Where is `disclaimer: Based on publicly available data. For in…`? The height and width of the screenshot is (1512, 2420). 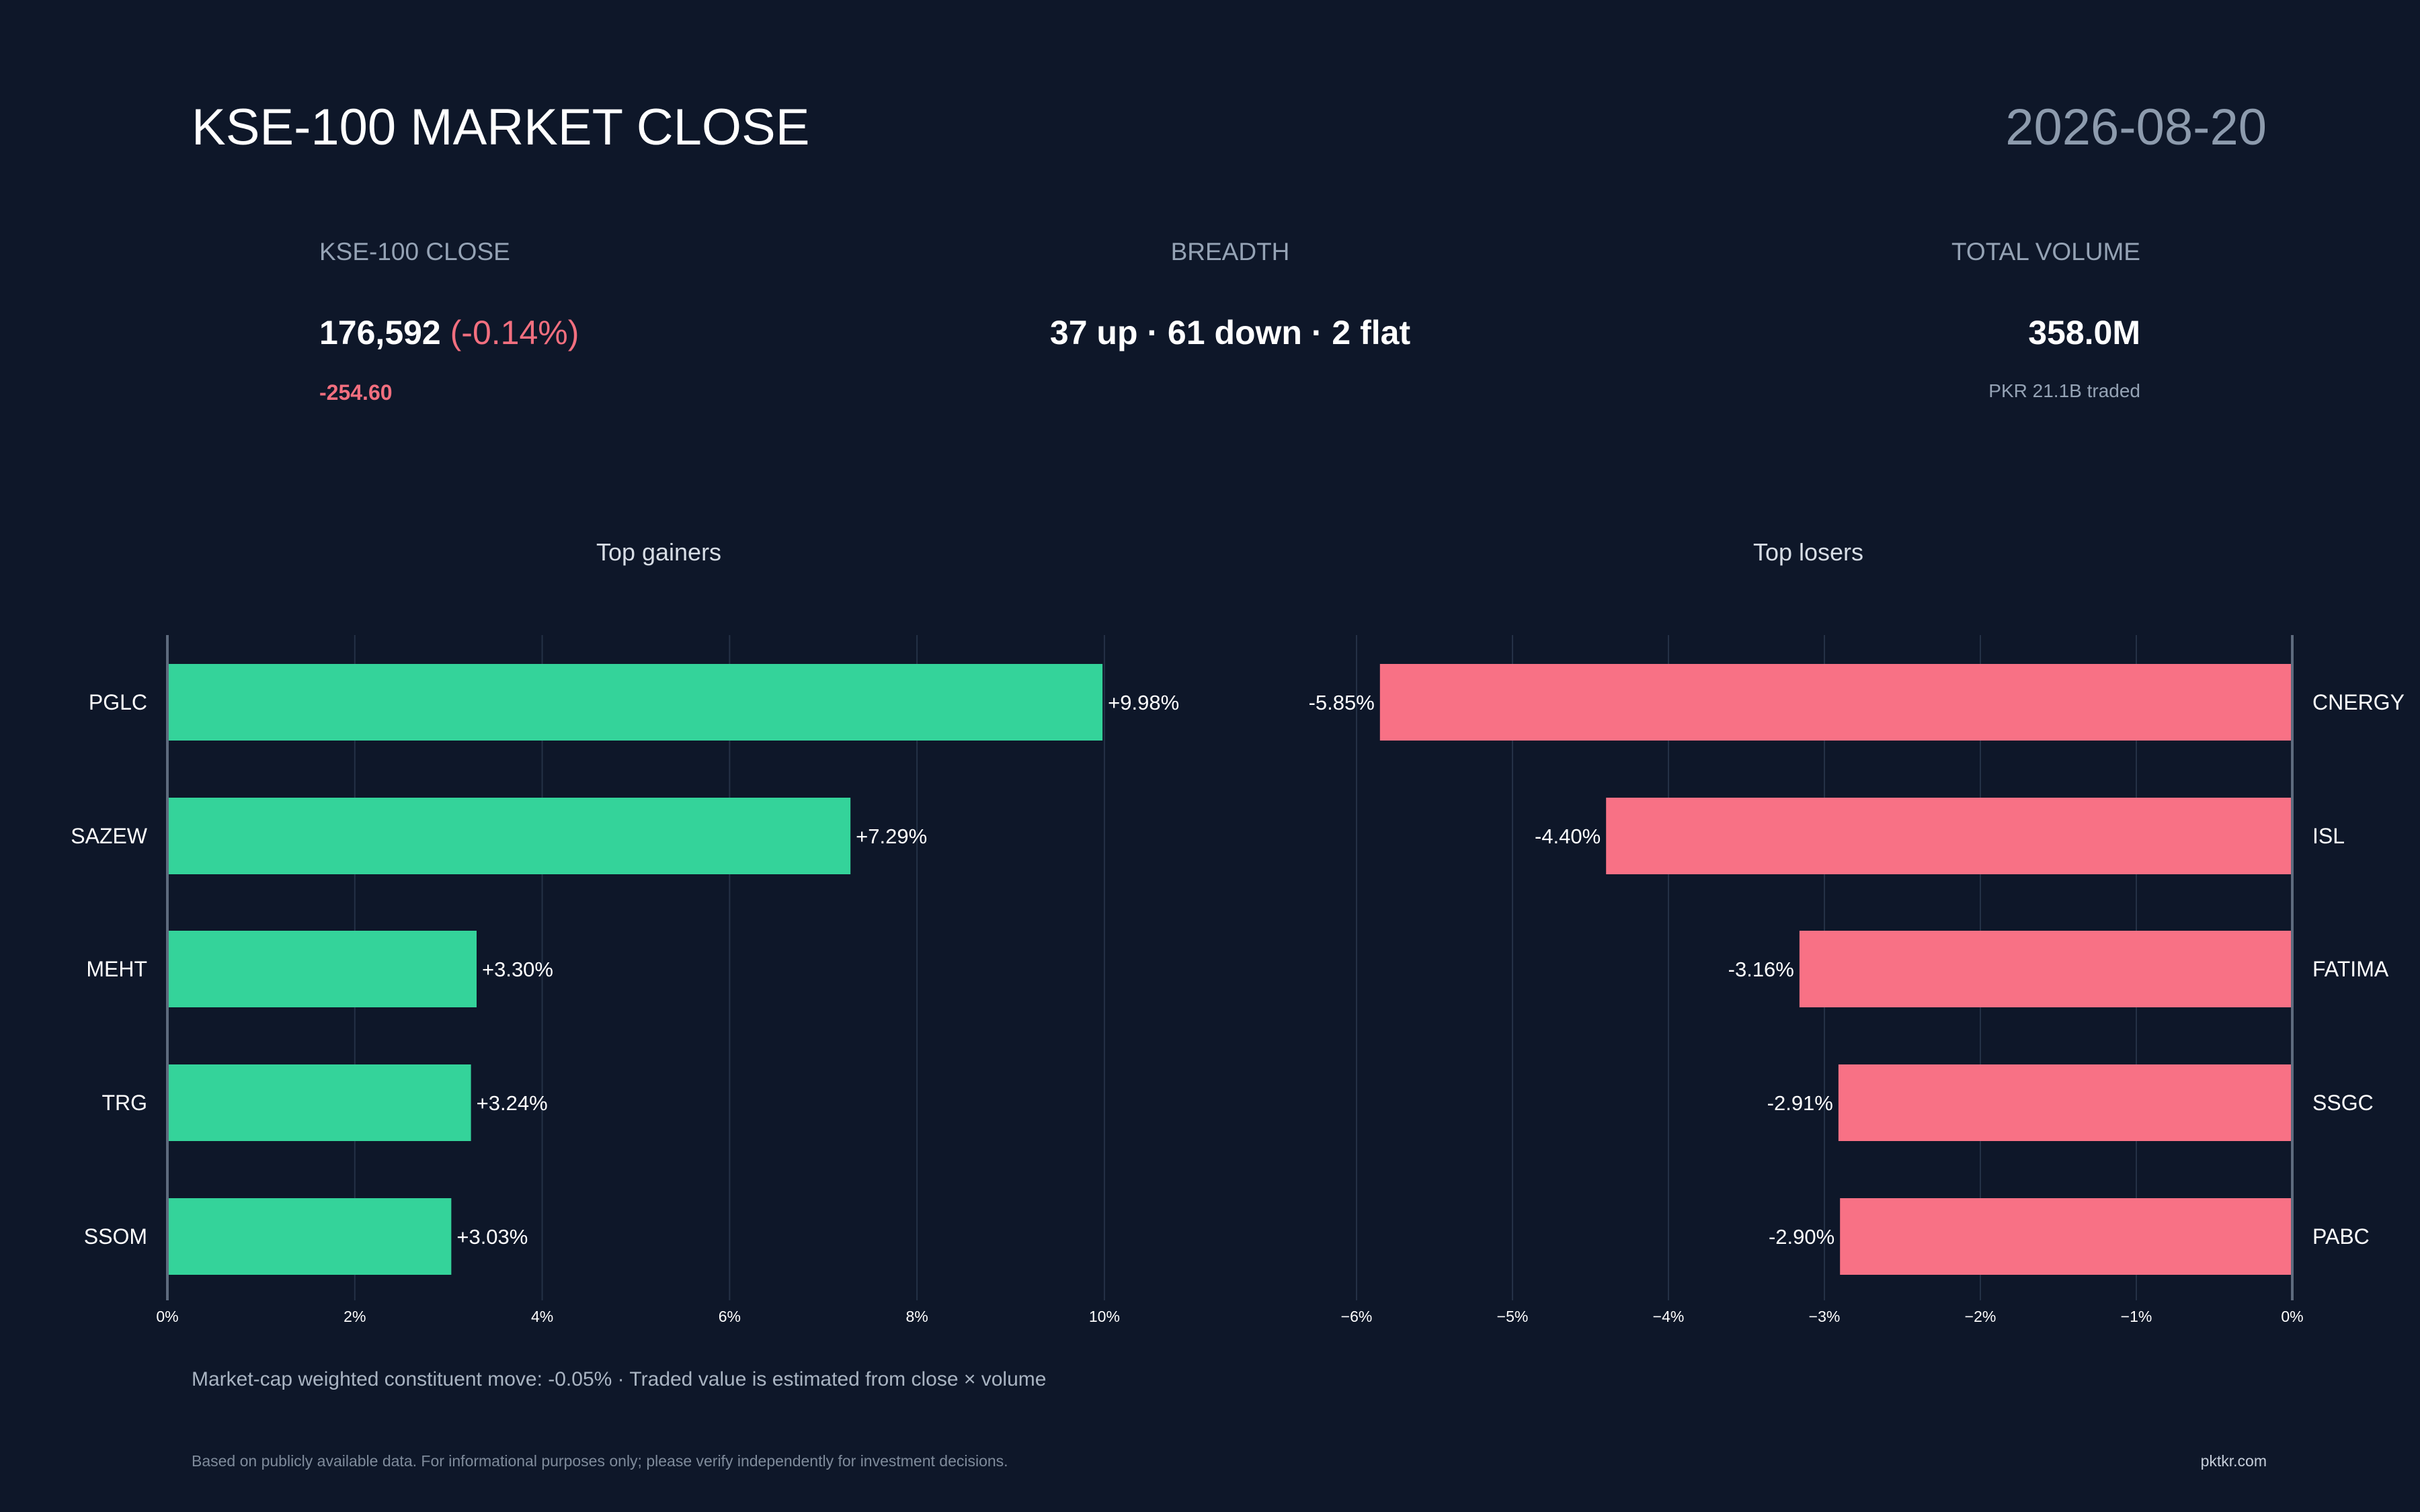 disclaimer: Based on publicly available data. For in… is located at coordinates (600, 1461).